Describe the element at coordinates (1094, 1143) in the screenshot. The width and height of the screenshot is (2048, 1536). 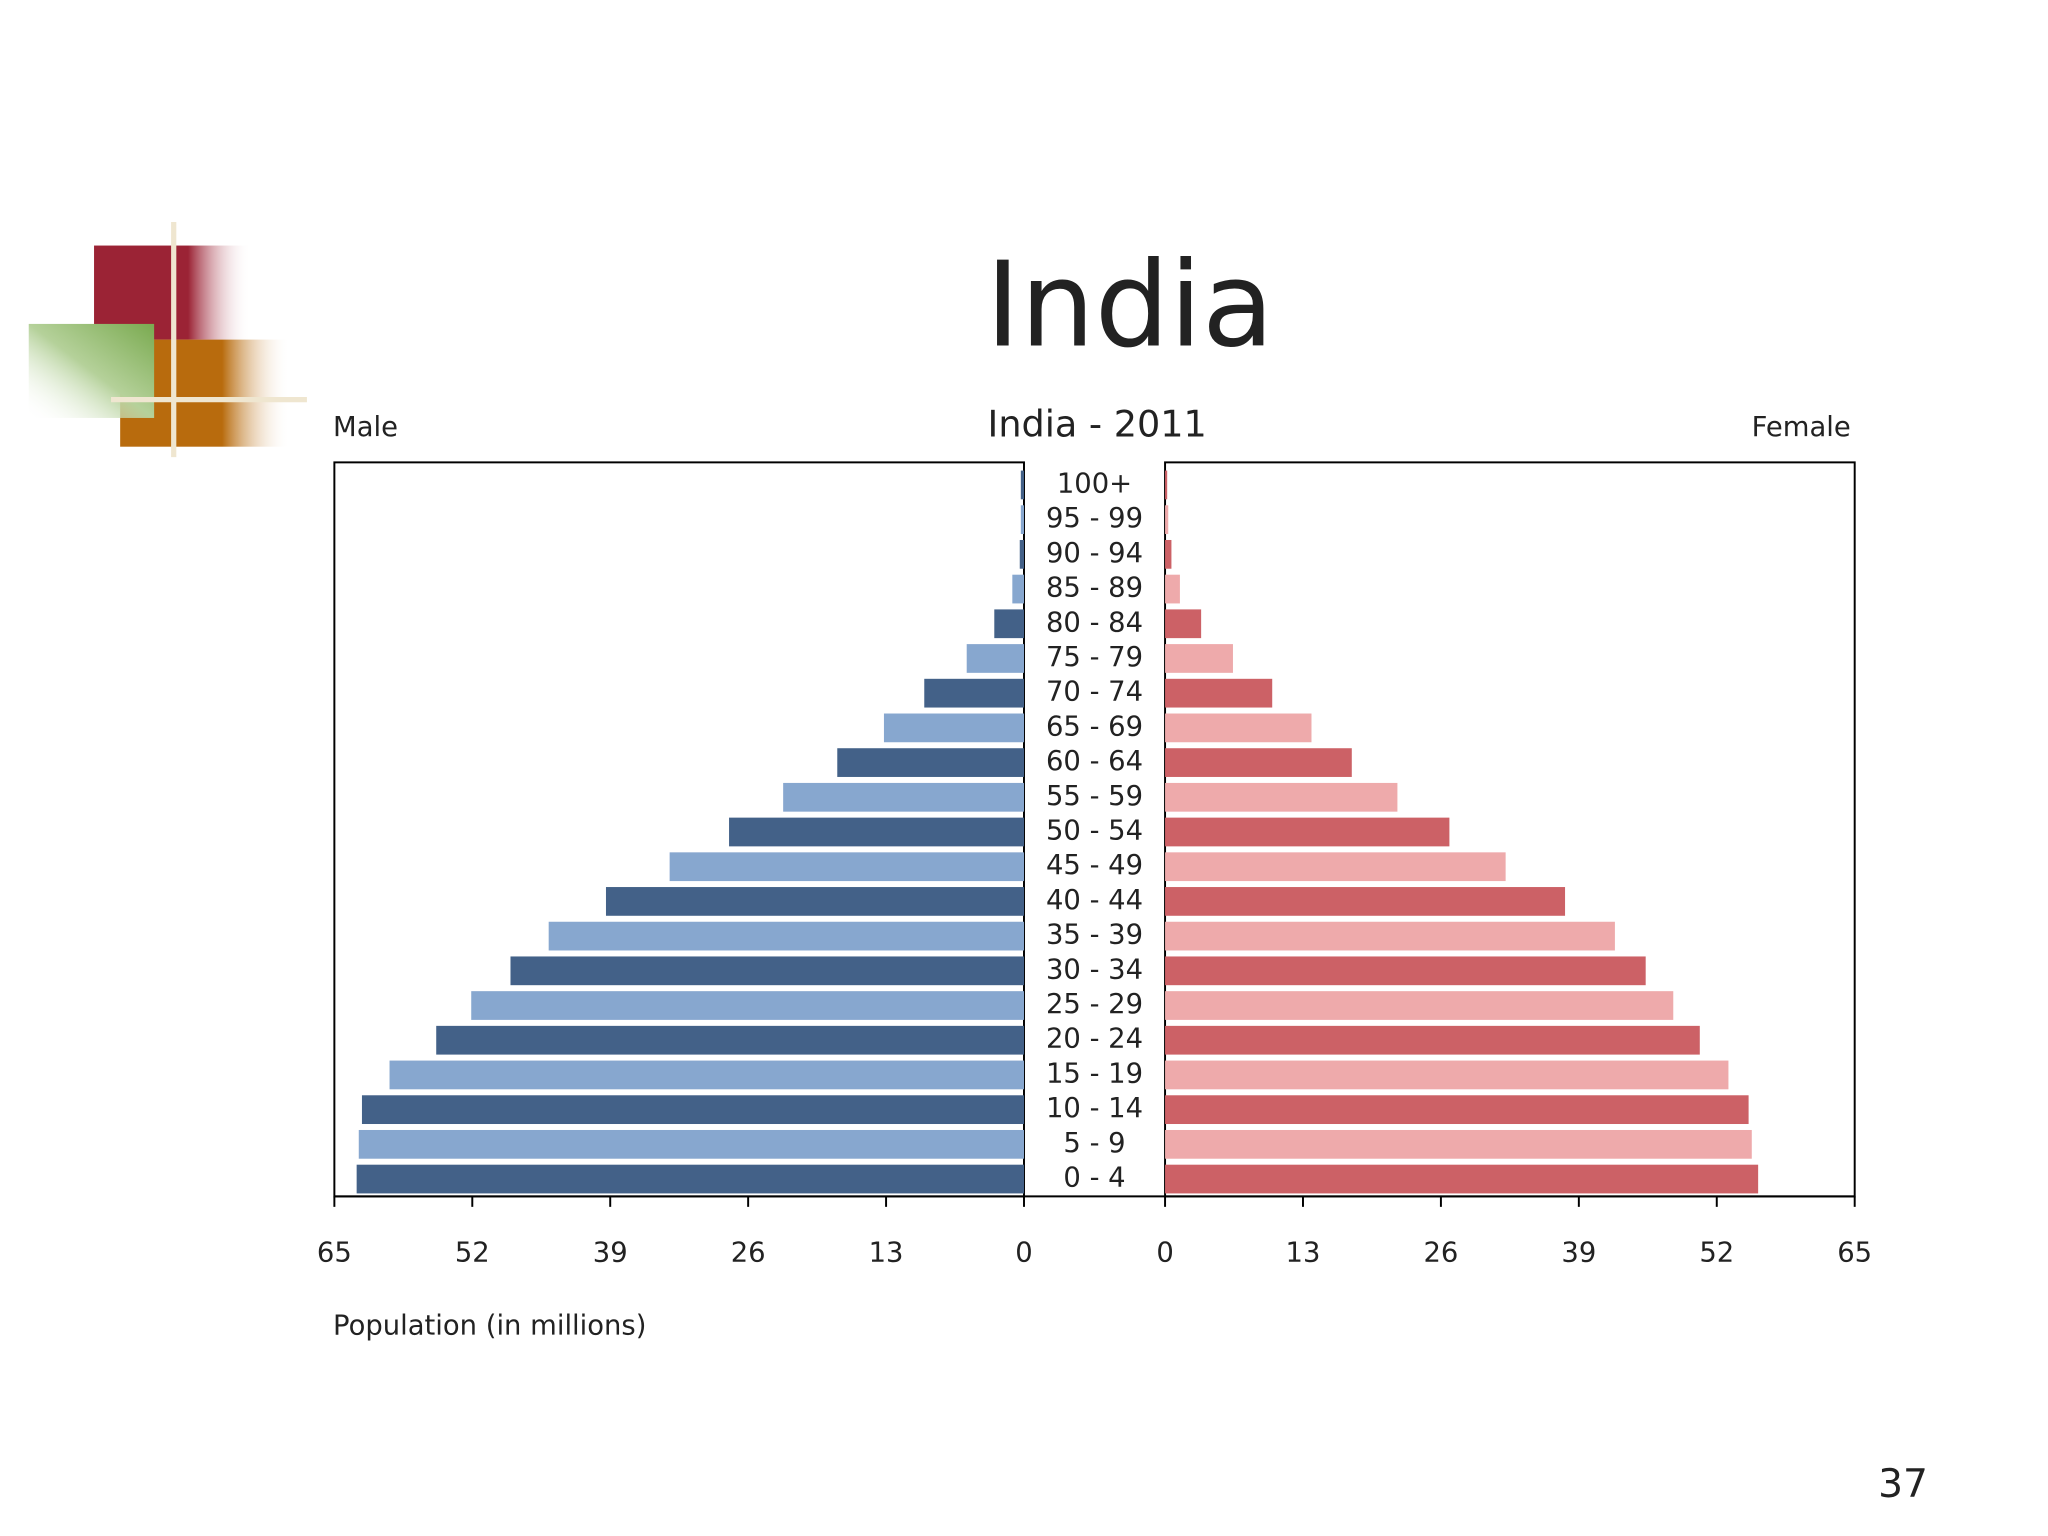
I see `category-label: 5 - 9` at that location.